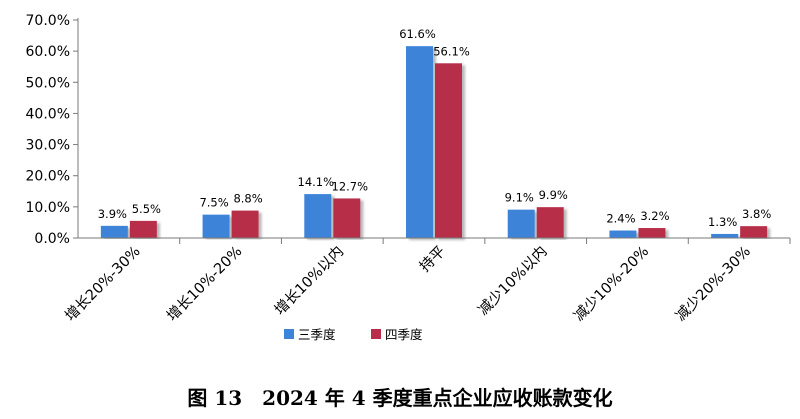 Image resolution: width=800 pixels, height=419 pixels. I want to click on data-label: 12.7%, so click(350, 186).